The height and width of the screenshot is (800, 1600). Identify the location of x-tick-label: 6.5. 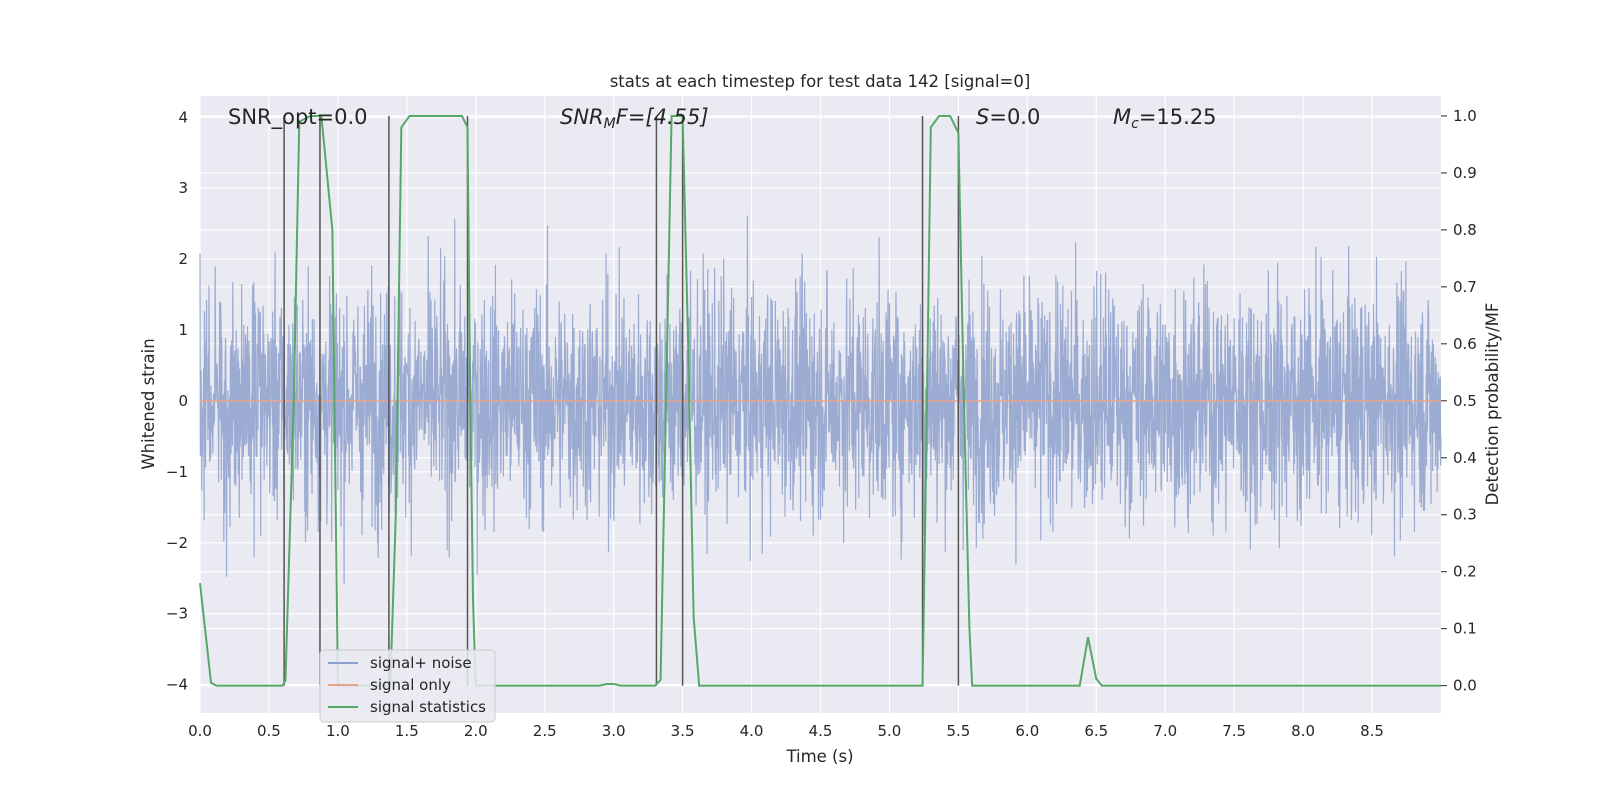
(1096, 731).